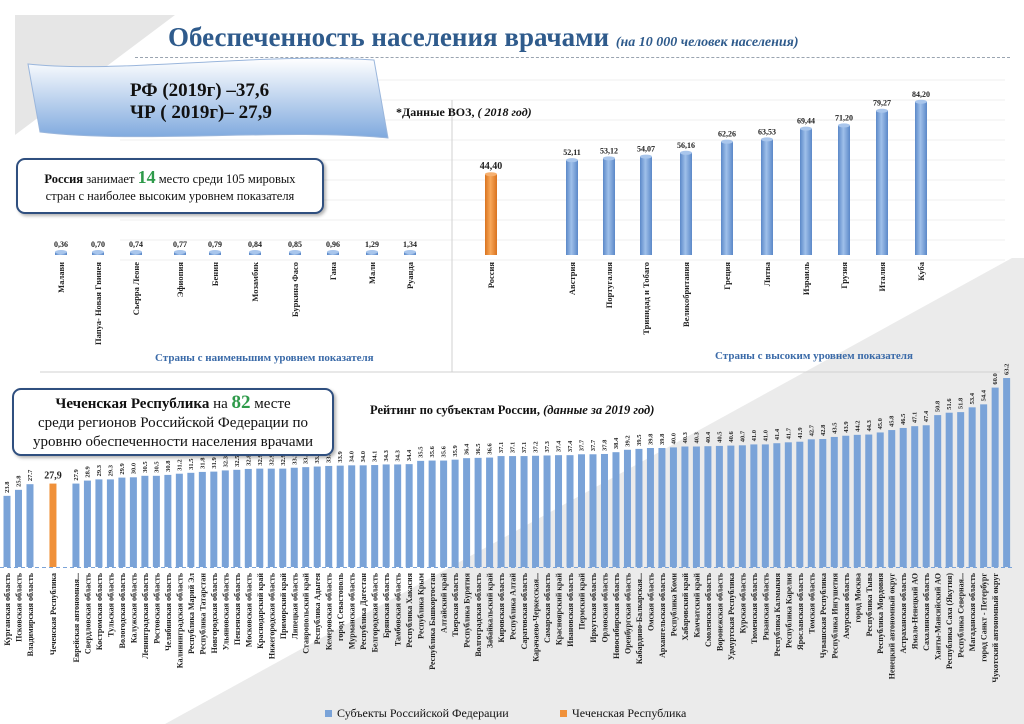  Describe the element at coordinates (788, 433) in the screenshot. I see `data-label: 41.7` at that location.